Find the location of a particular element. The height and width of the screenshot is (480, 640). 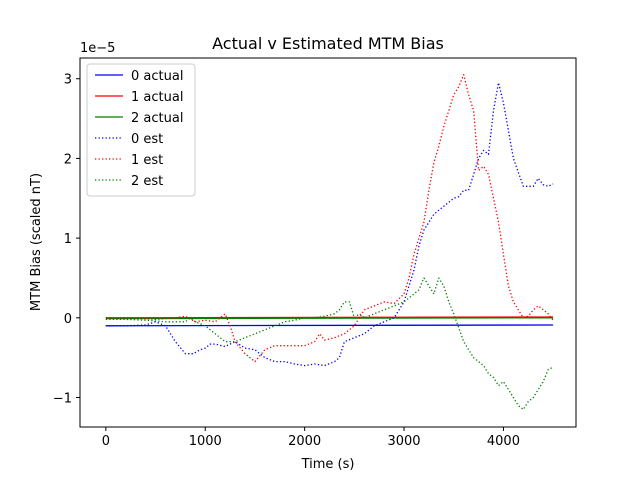

legend-label: 1 actual is located at coordinates (157, 97).